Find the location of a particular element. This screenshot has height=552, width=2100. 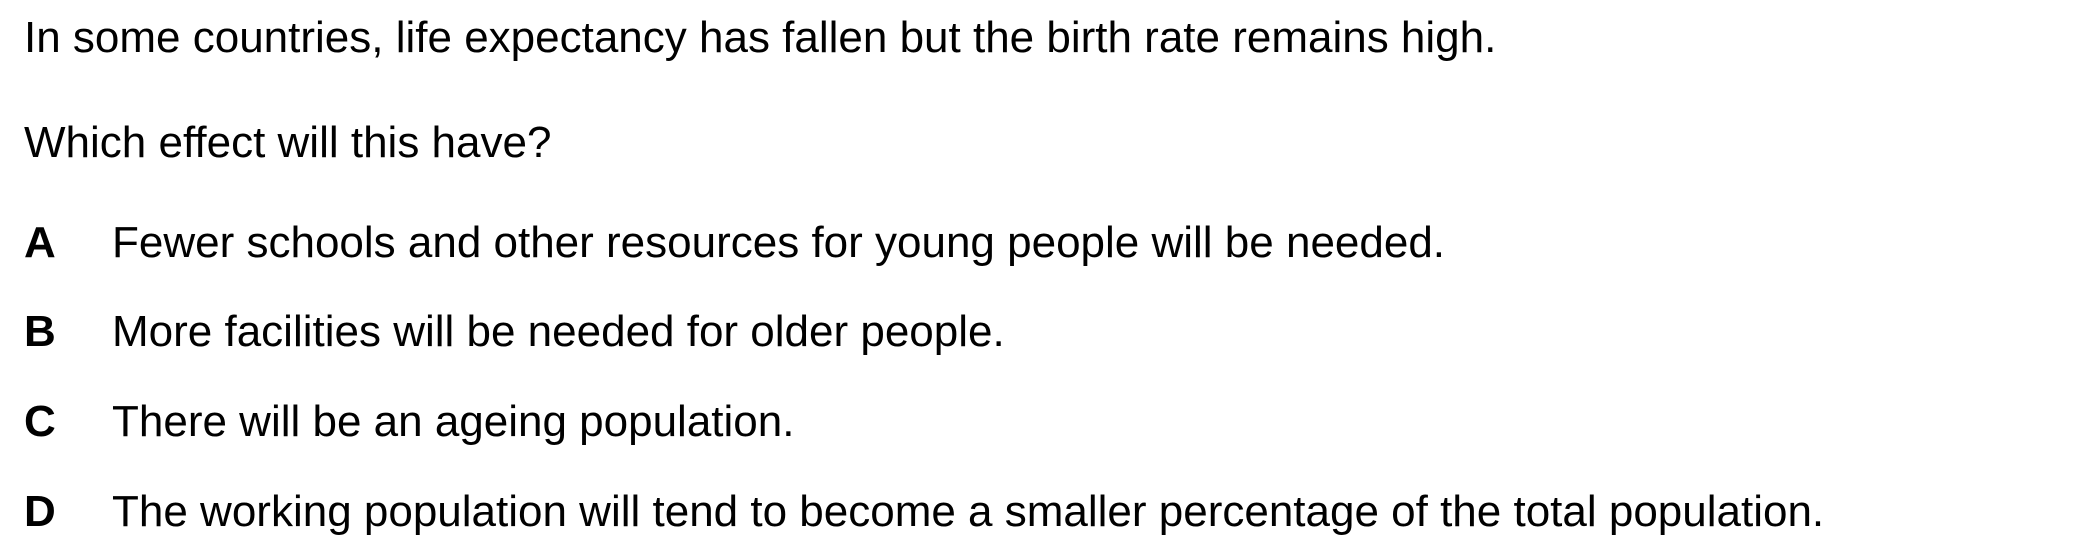

question-prompt: Which effect will this have? is located at coordinates (288, 142).